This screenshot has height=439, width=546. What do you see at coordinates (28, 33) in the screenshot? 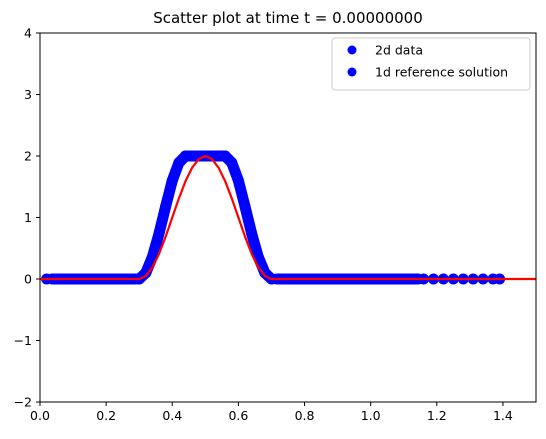
I see `y-tick-label: 4` at bounding box center [28, 33].